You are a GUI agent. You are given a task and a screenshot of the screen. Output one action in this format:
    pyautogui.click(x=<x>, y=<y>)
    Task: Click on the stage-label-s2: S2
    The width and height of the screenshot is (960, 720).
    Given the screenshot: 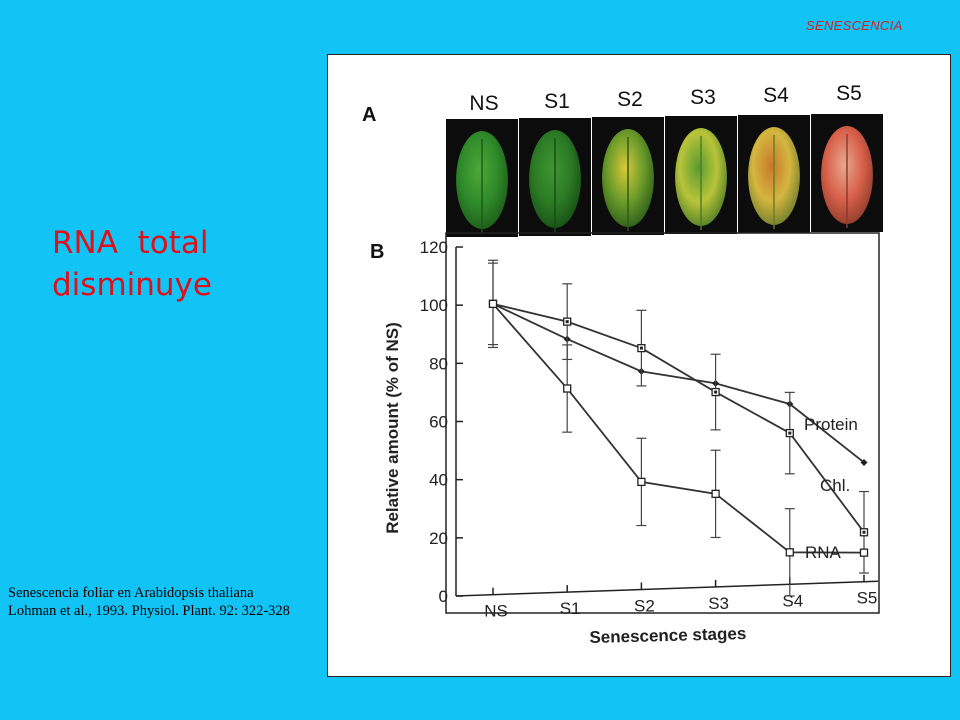 What is the action you would take?
    pyautogui.click(x=630, y=99)
    